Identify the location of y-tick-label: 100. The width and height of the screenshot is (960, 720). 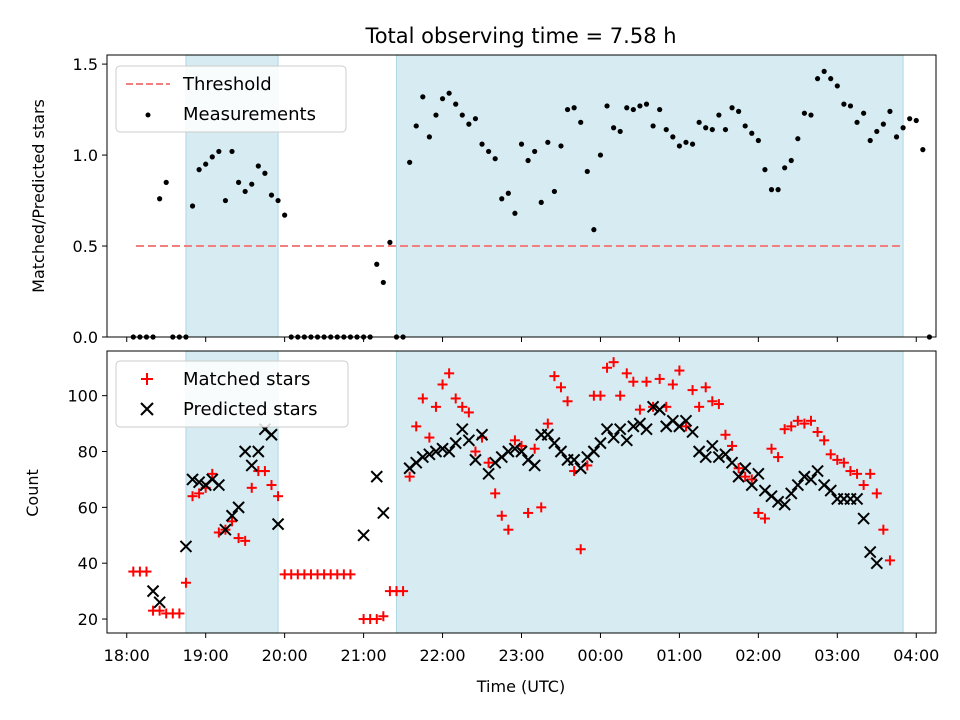
(82, 396).